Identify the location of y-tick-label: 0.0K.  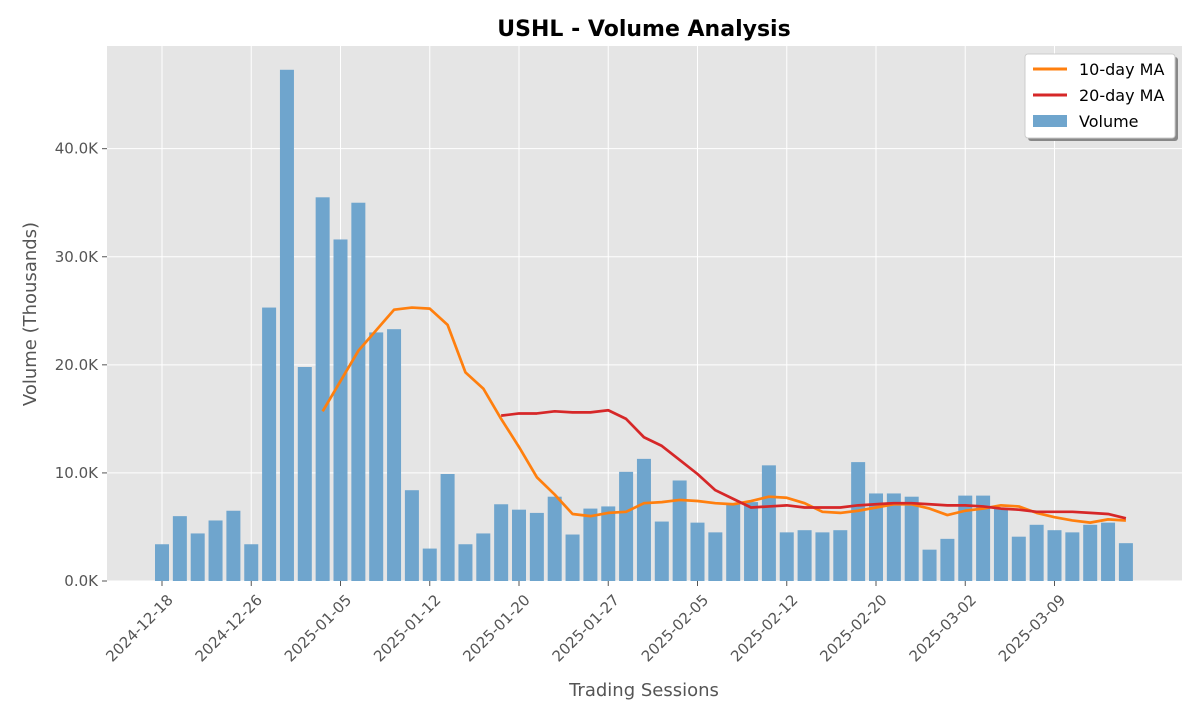
(81, 581).